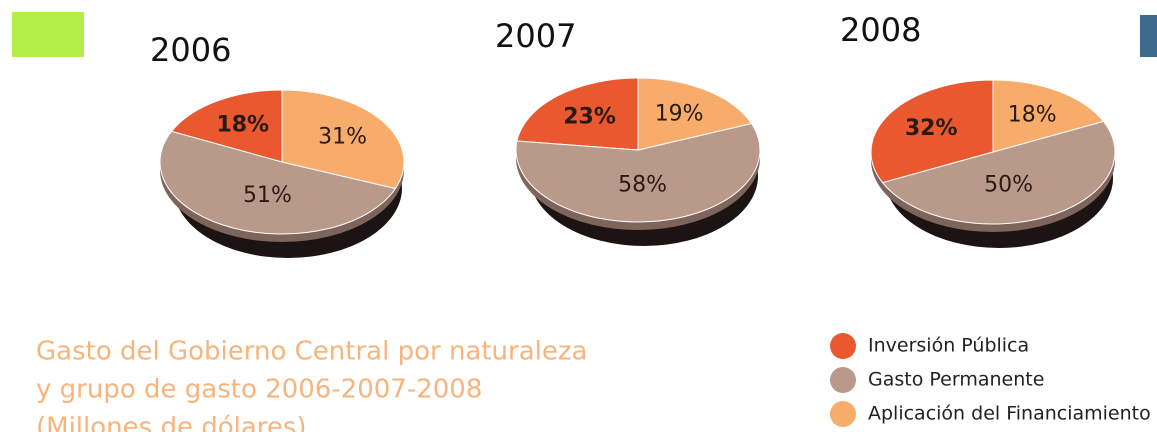  What do you see at coordinates (1008, 185) in the screenshot?
I see `slice-label: 50%` at bounding box center [1008, 185].